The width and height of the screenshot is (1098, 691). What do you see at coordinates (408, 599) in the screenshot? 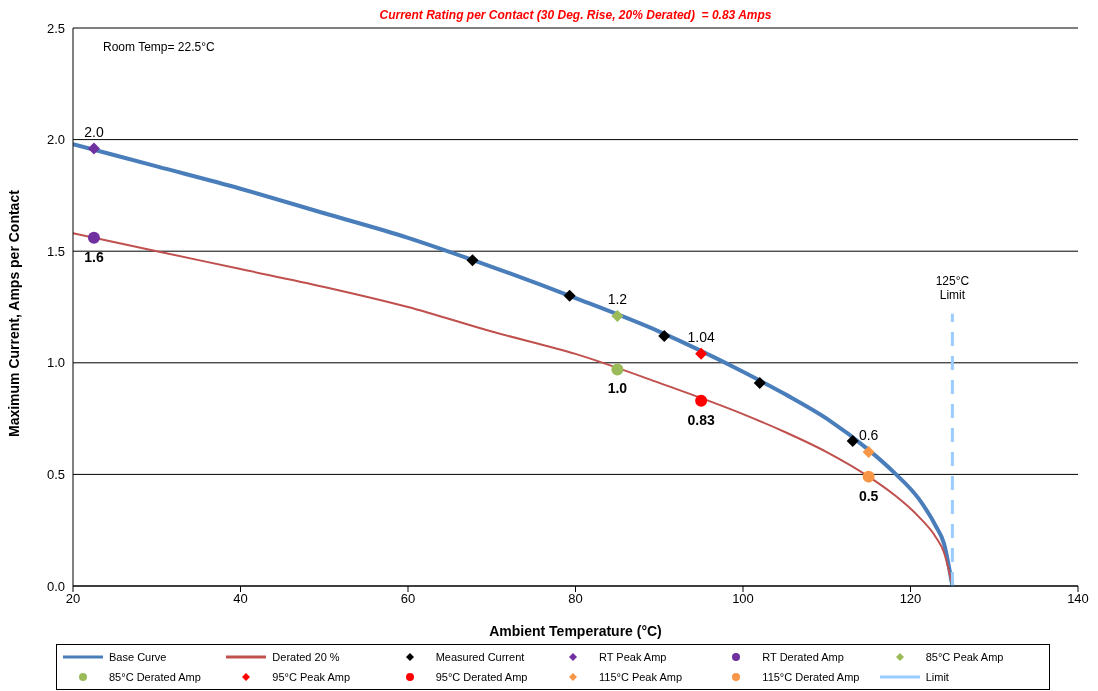
I see `x-tick-label: 60` at bounding box center [408, 599].